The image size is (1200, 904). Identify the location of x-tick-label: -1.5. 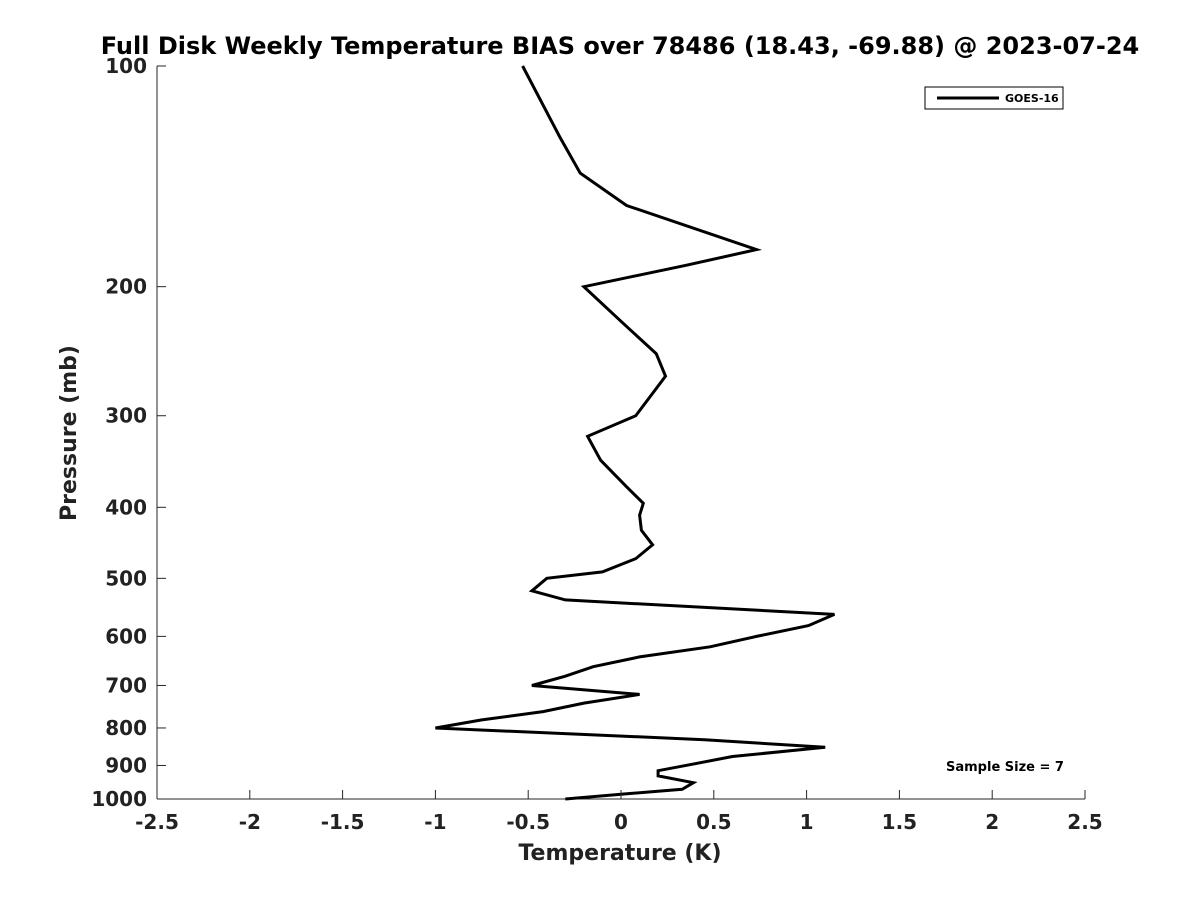
(343, 822).